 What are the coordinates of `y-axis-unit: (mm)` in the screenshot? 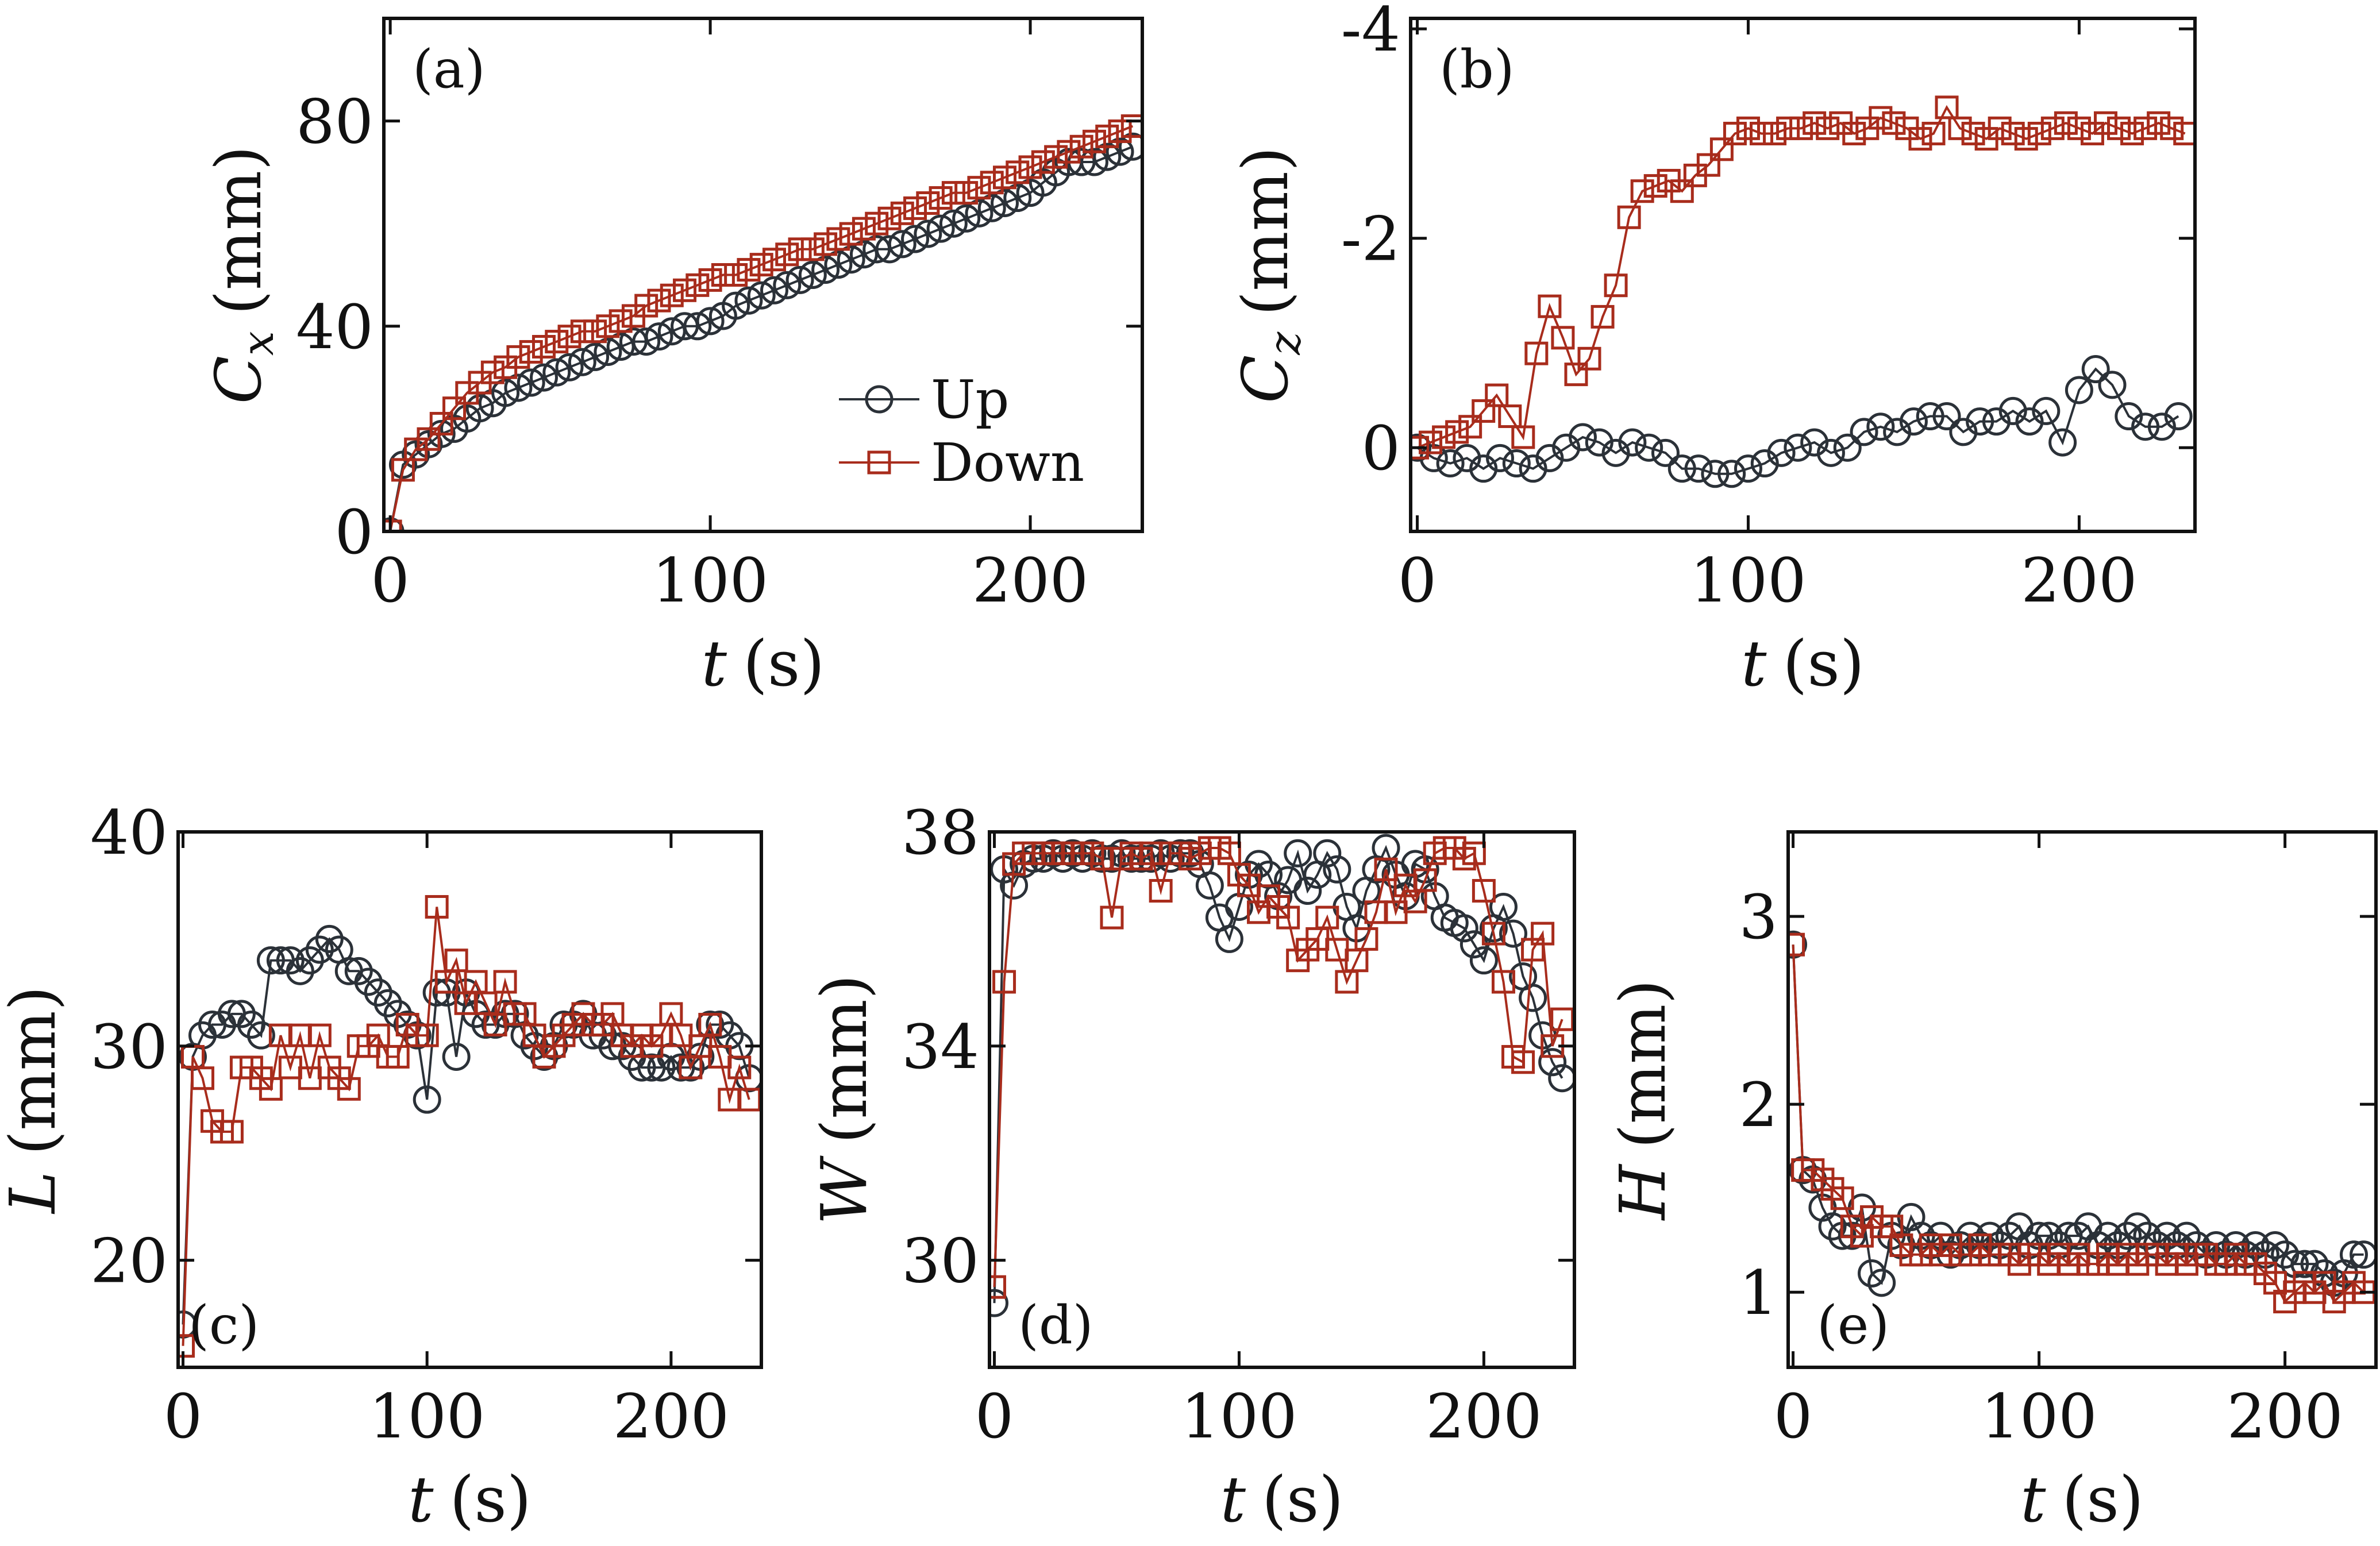 It's located at (844, 1059).